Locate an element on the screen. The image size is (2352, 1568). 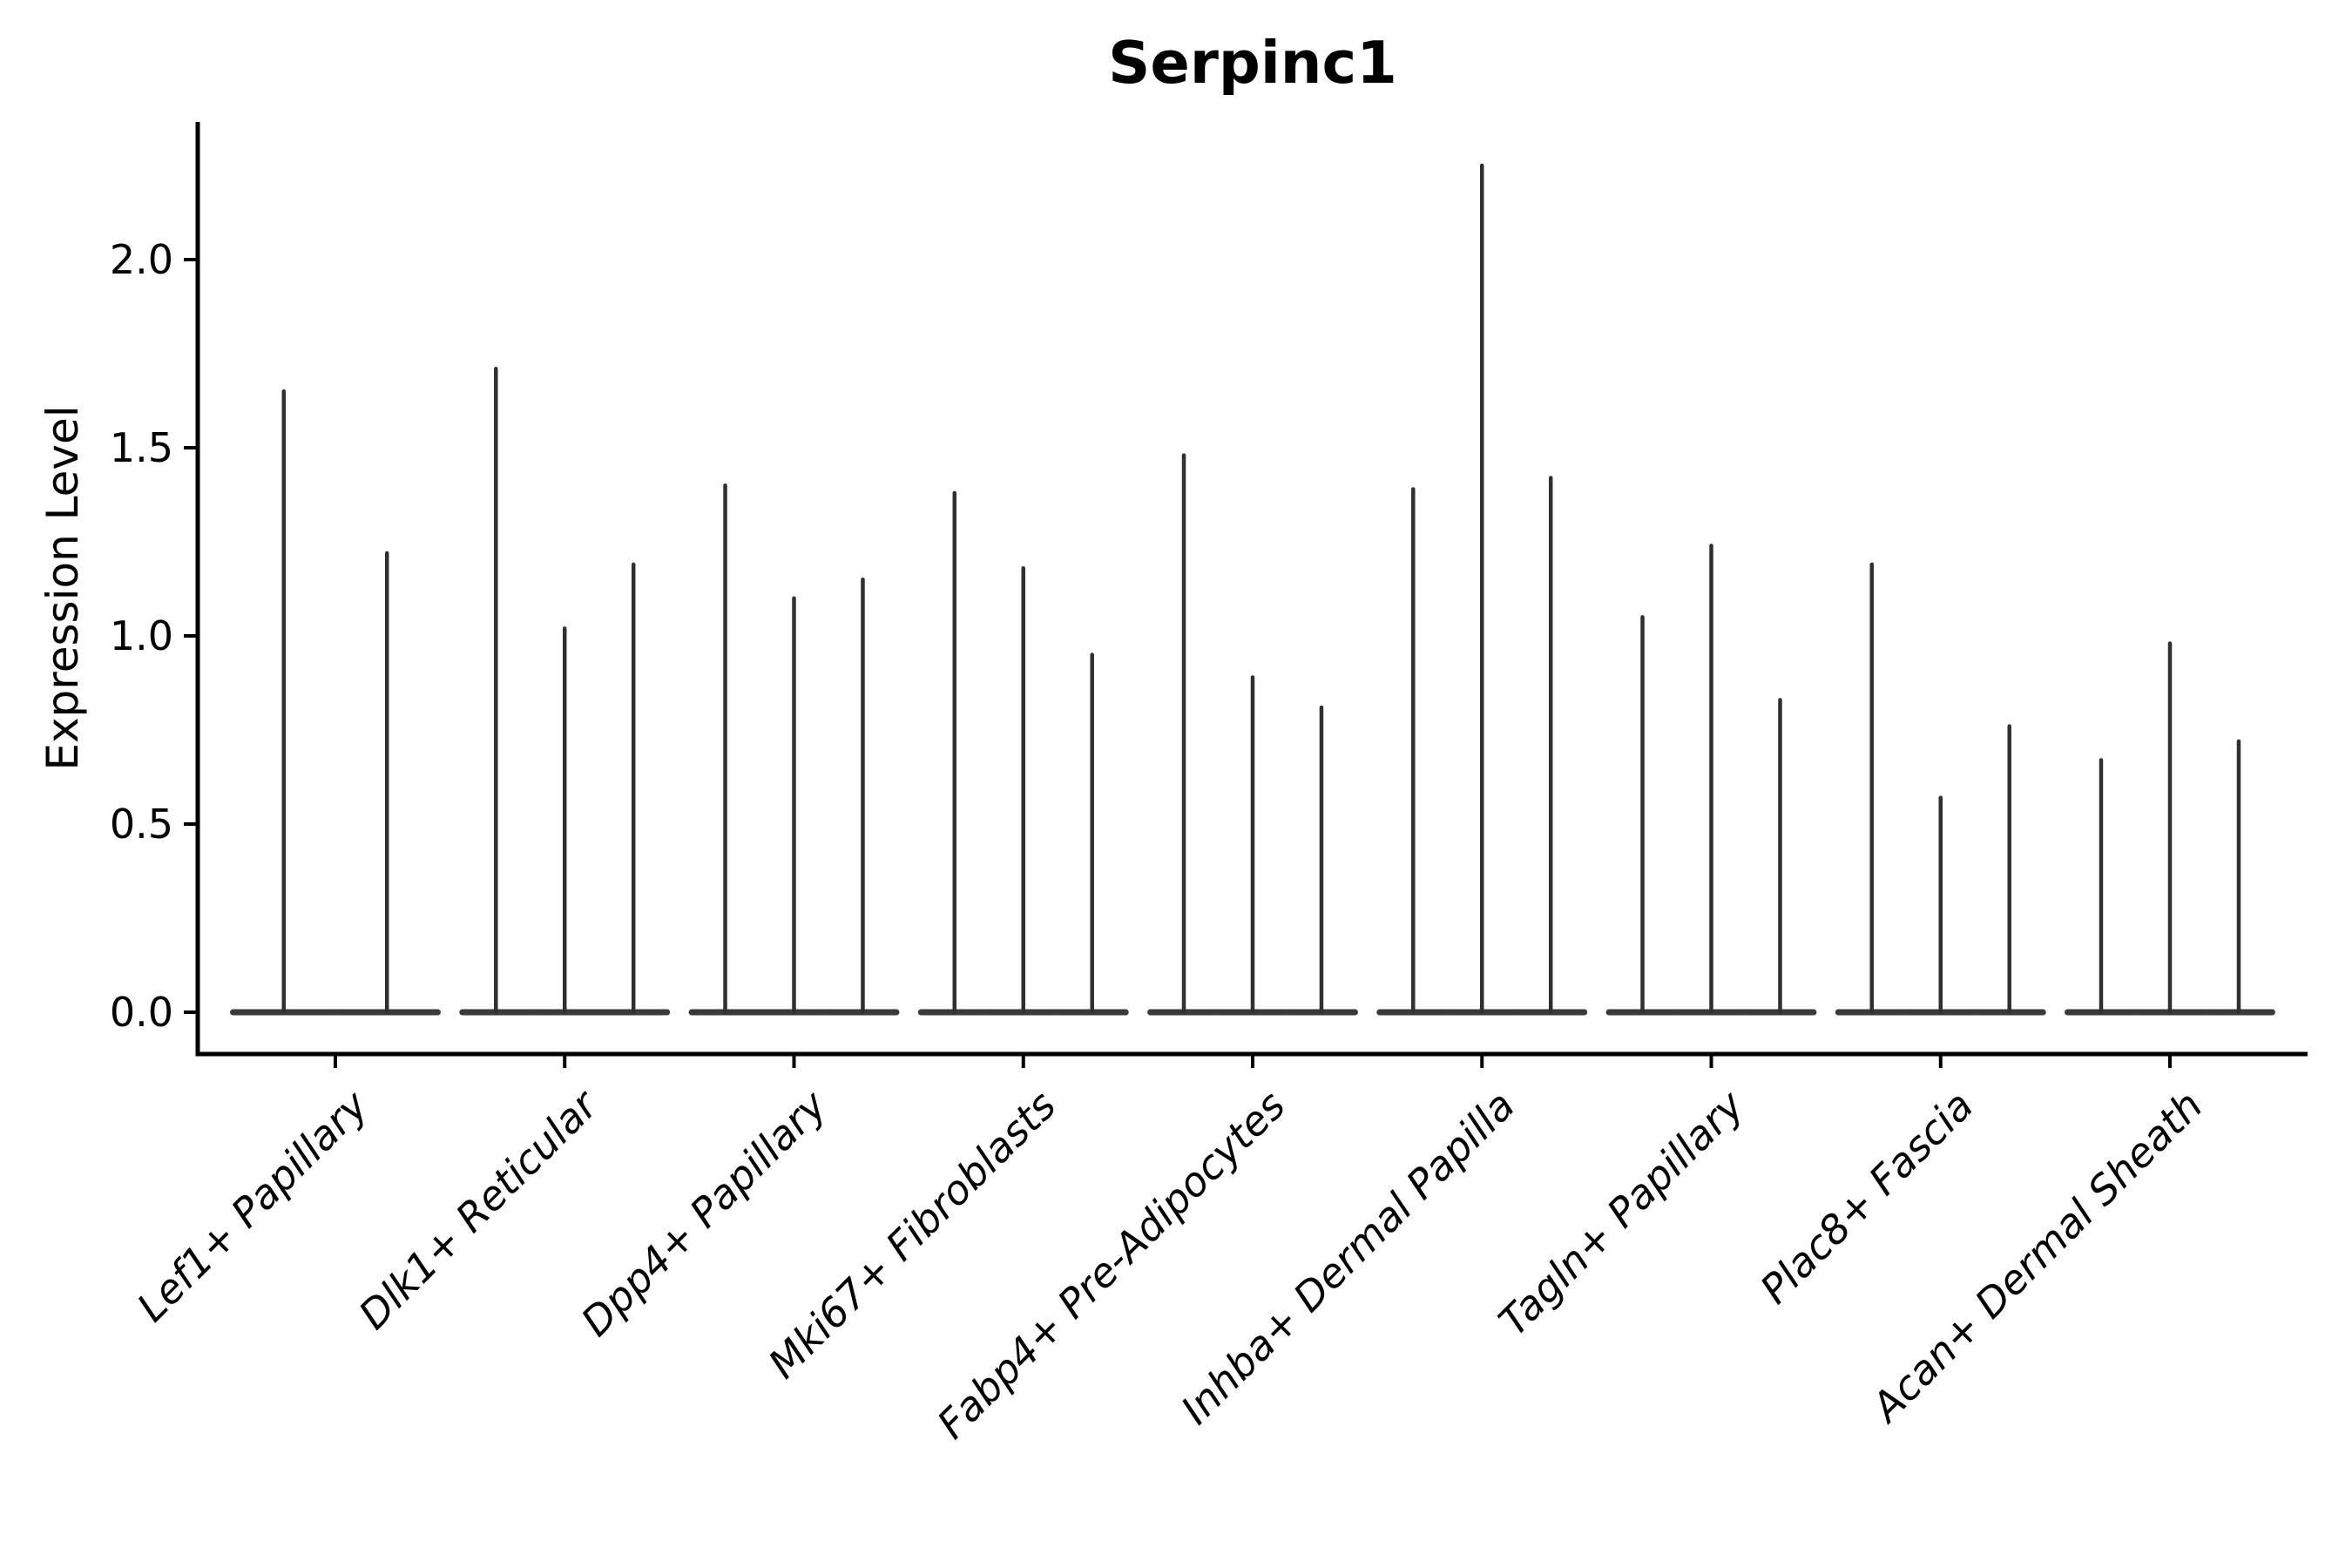
y-tick-label: 2.0 is located at coordinates (141, 260).